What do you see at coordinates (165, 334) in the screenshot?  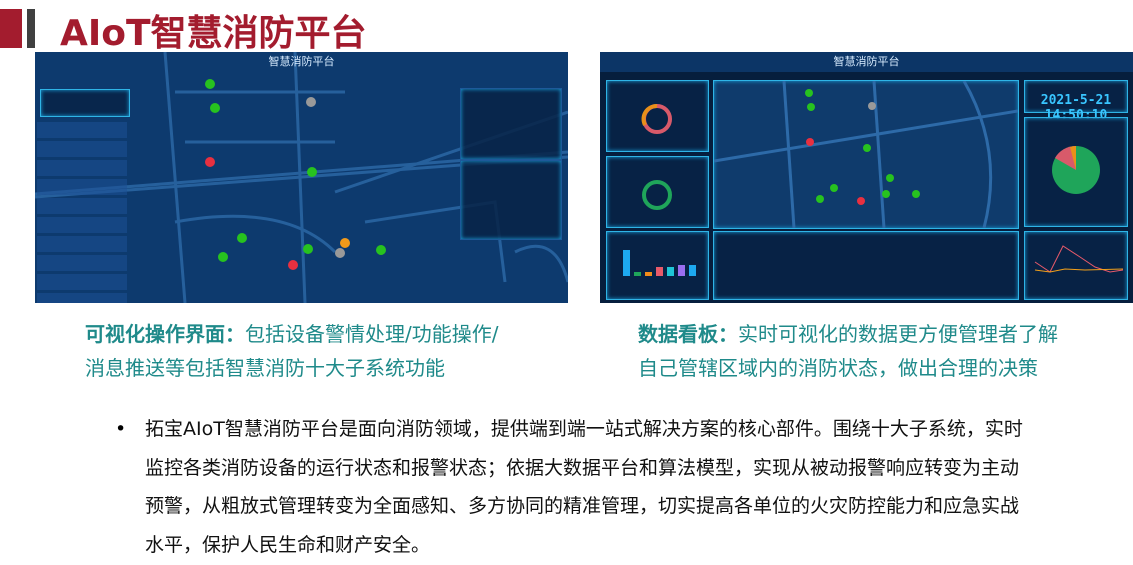 I see `caption-label: 可视化操作界面：` at bounding box center [165, 334].